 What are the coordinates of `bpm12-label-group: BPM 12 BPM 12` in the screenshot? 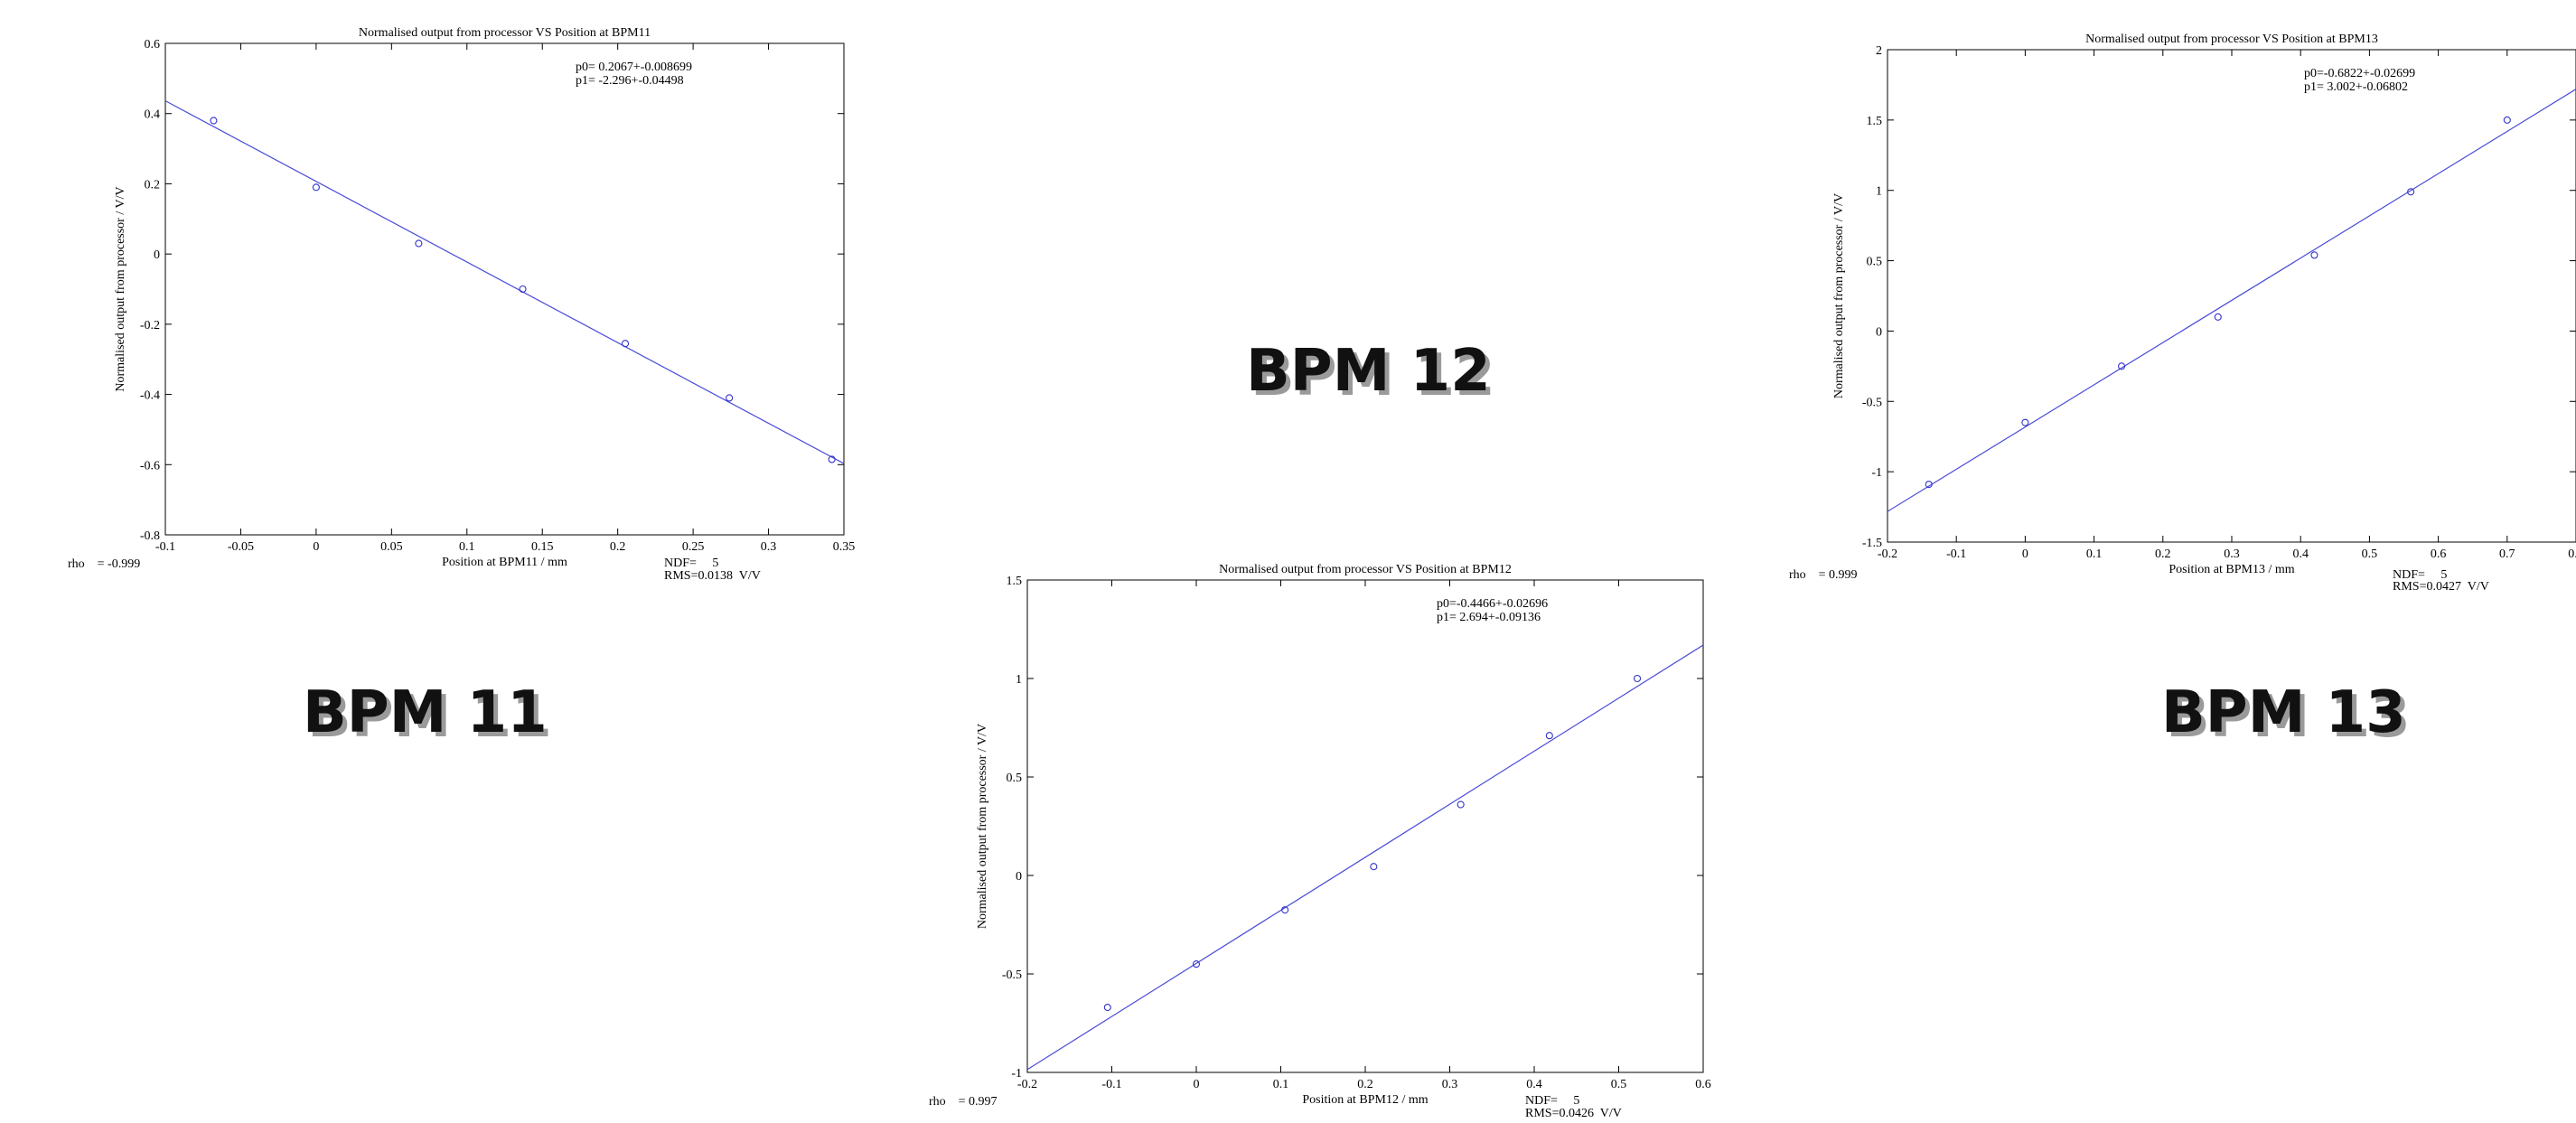 It's located at (1370, 373).